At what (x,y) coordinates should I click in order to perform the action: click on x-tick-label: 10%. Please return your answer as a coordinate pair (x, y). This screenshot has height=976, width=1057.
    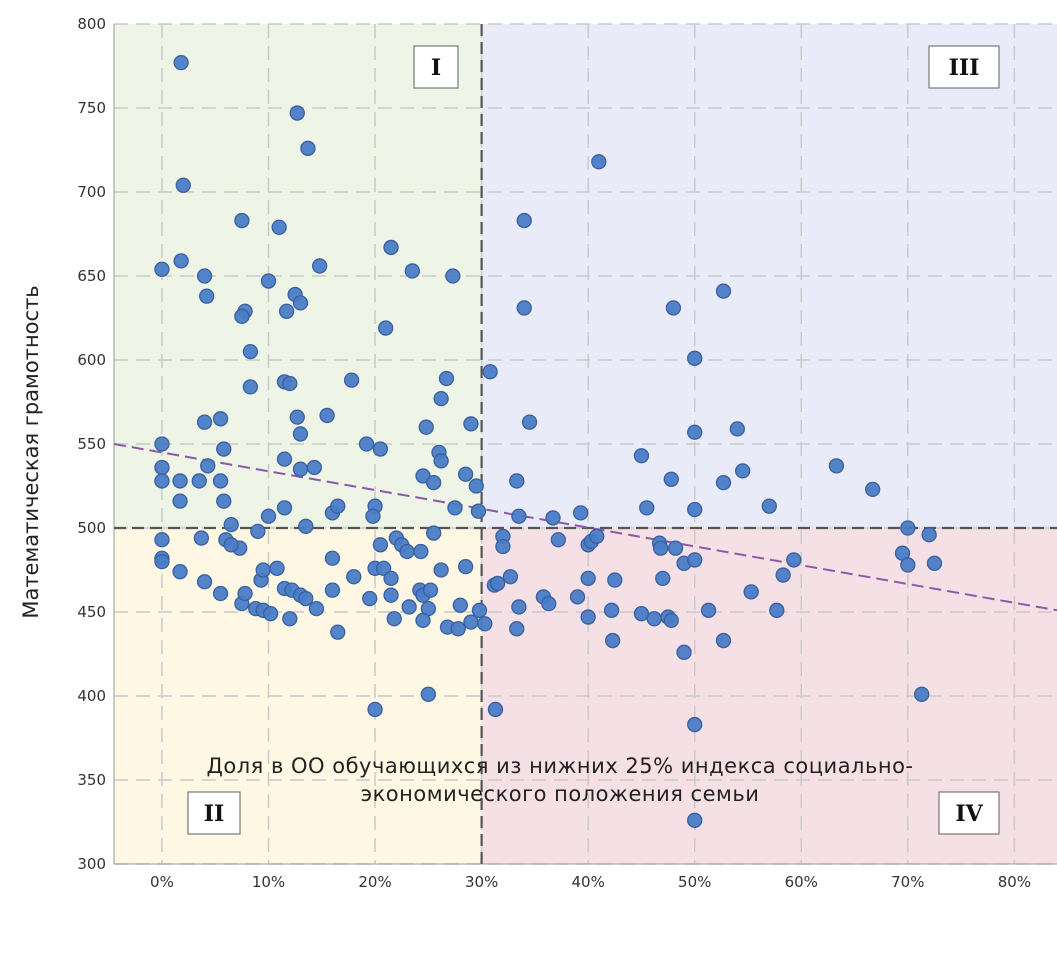
    Looking at the image, I should click on (268, 882).